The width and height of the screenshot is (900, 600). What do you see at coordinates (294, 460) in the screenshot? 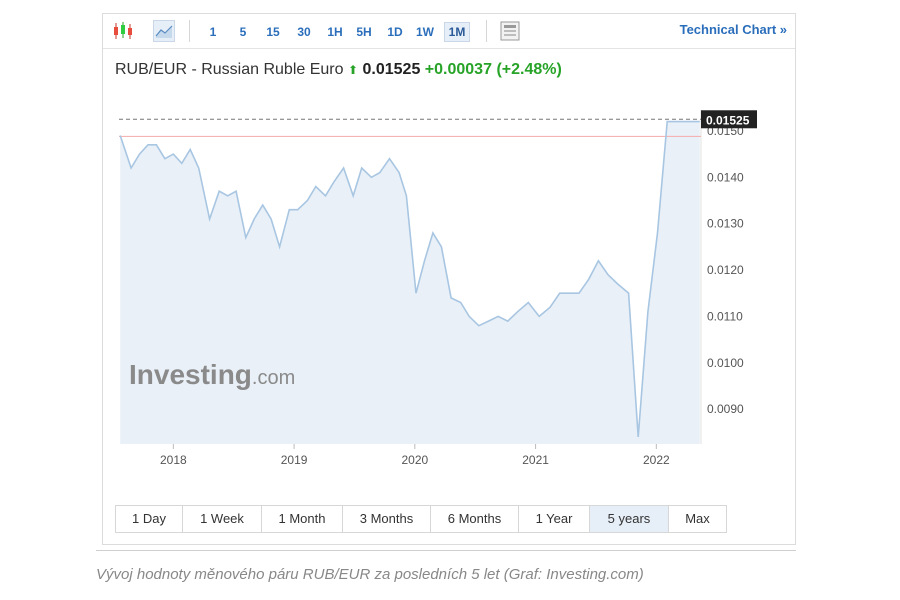
I see `x-tick-label: 2019` at bounding box center [294, 460].